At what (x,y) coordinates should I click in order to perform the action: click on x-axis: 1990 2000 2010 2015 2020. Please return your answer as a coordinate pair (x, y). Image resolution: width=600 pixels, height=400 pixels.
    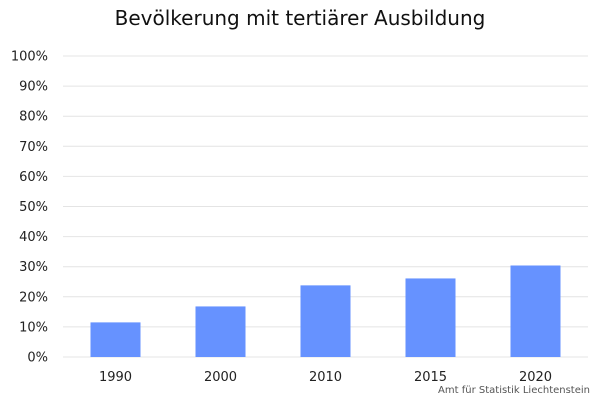
    Looking at the image, I should click on (325, 377).